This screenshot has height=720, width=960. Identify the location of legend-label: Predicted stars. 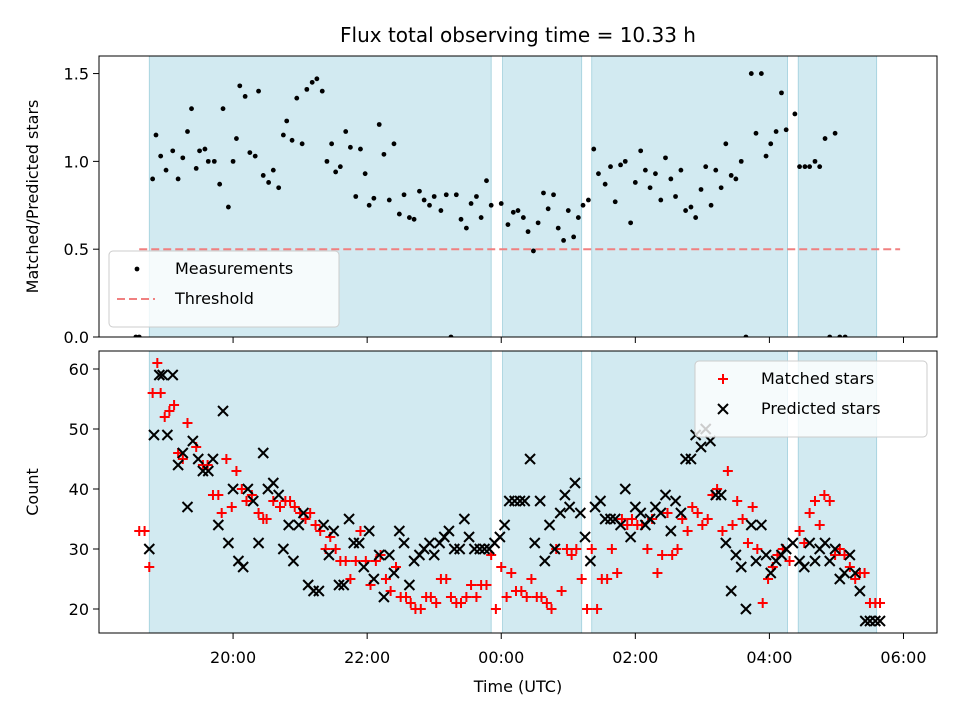
(821, 408).